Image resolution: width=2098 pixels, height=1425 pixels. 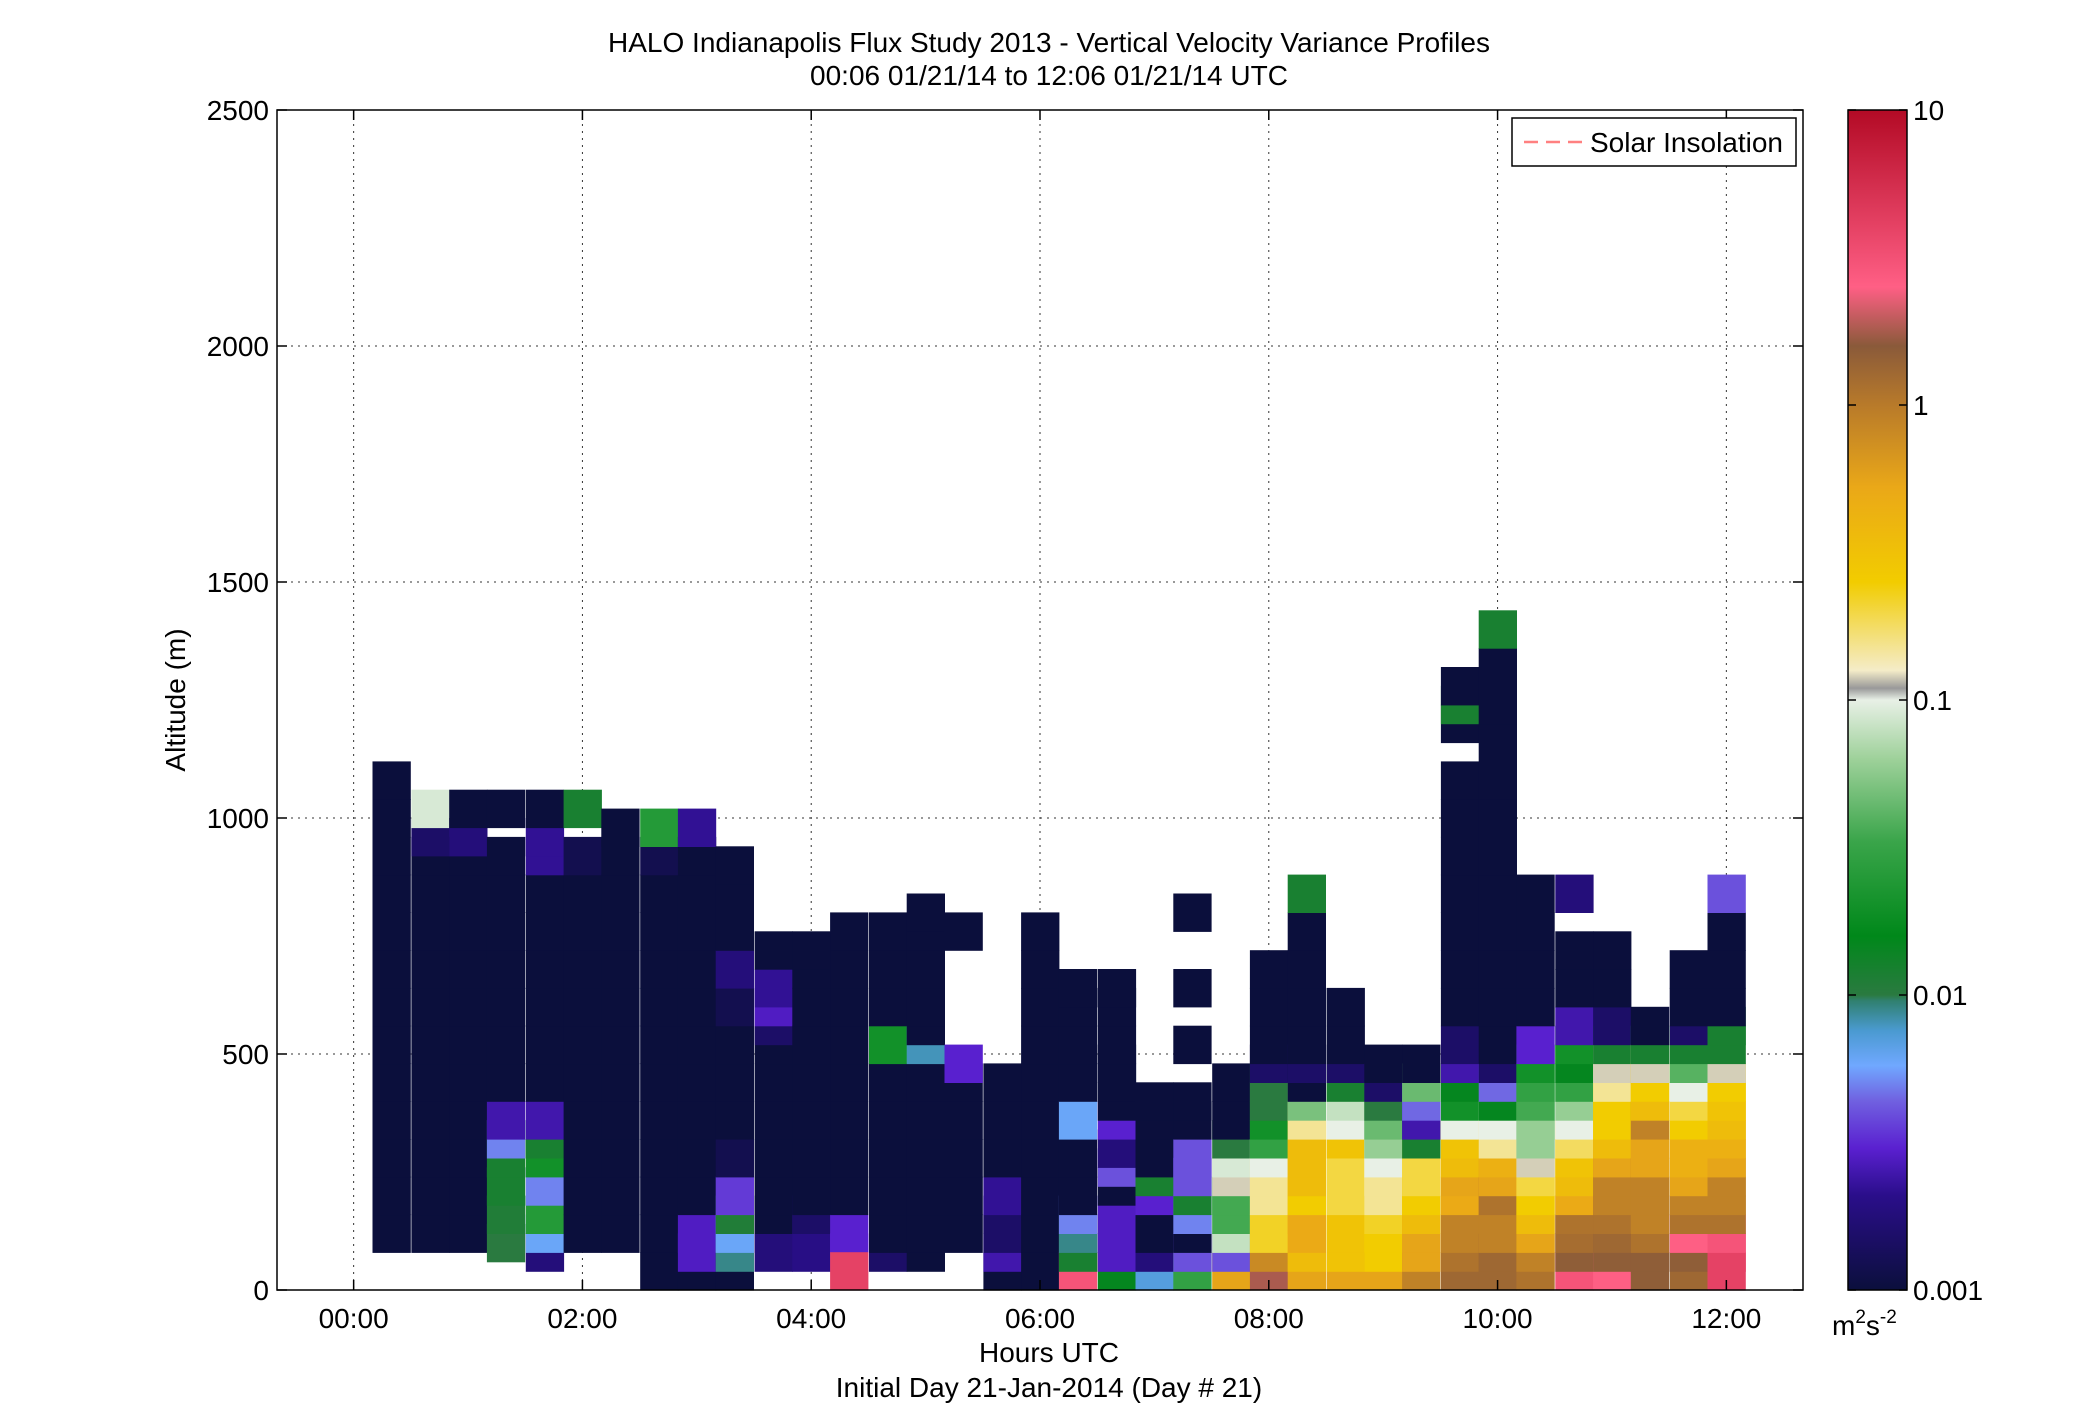 I want to click on colorbar-tick-label: 0.01, so click(x=1940, y=995).